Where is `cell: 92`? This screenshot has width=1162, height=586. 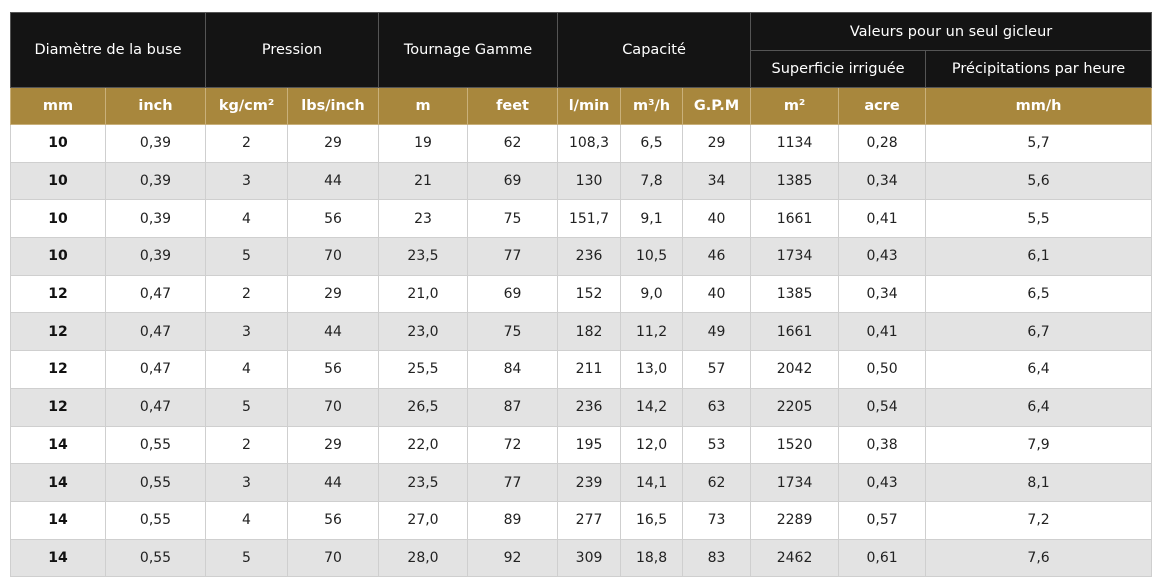
cell: 92 is located at coordinates (513, 558).